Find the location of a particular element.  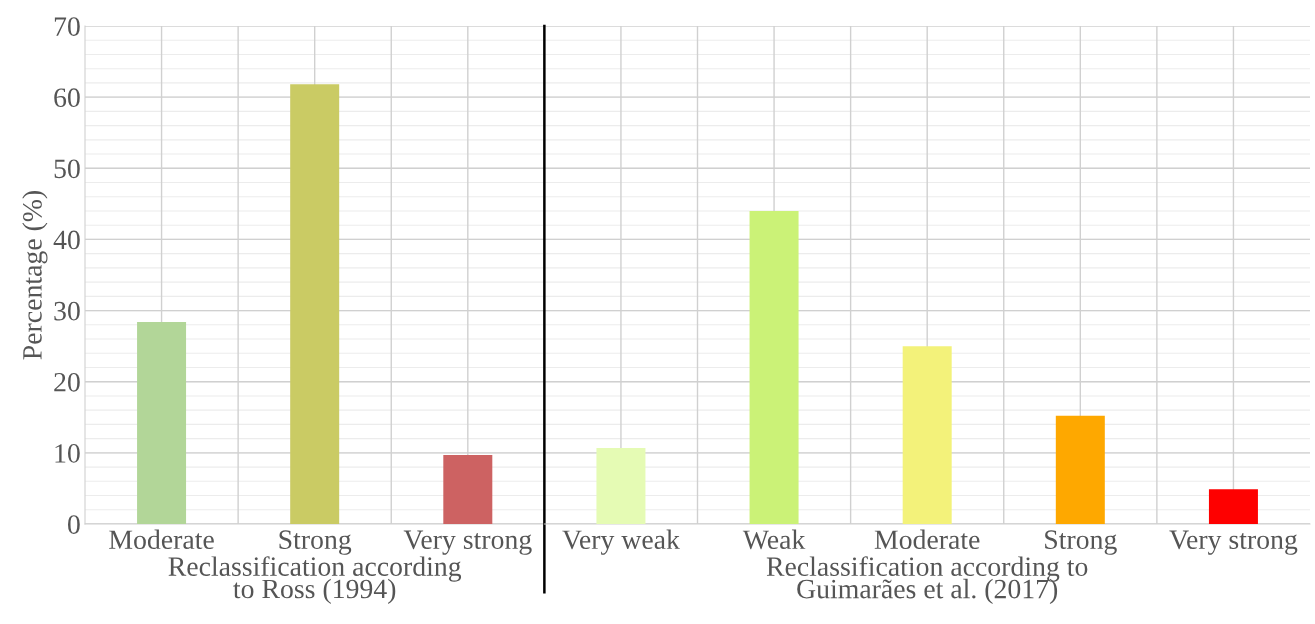

y-tick-label: 30 is located at coordinates (67, 311).